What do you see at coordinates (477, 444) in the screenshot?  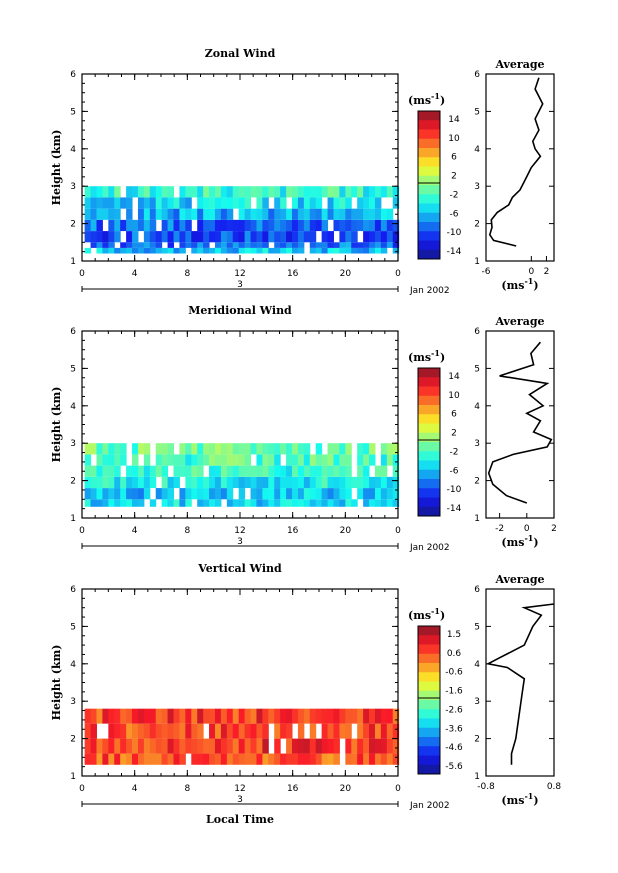 I see `average-y-tick-label: 3` at bounding box center [477, 444].